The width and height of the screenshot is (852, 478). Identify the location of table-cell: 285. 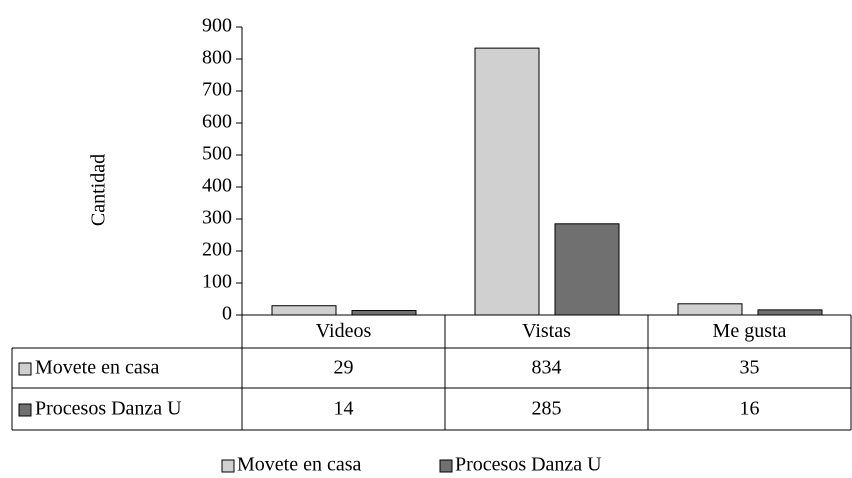
(547, 409).